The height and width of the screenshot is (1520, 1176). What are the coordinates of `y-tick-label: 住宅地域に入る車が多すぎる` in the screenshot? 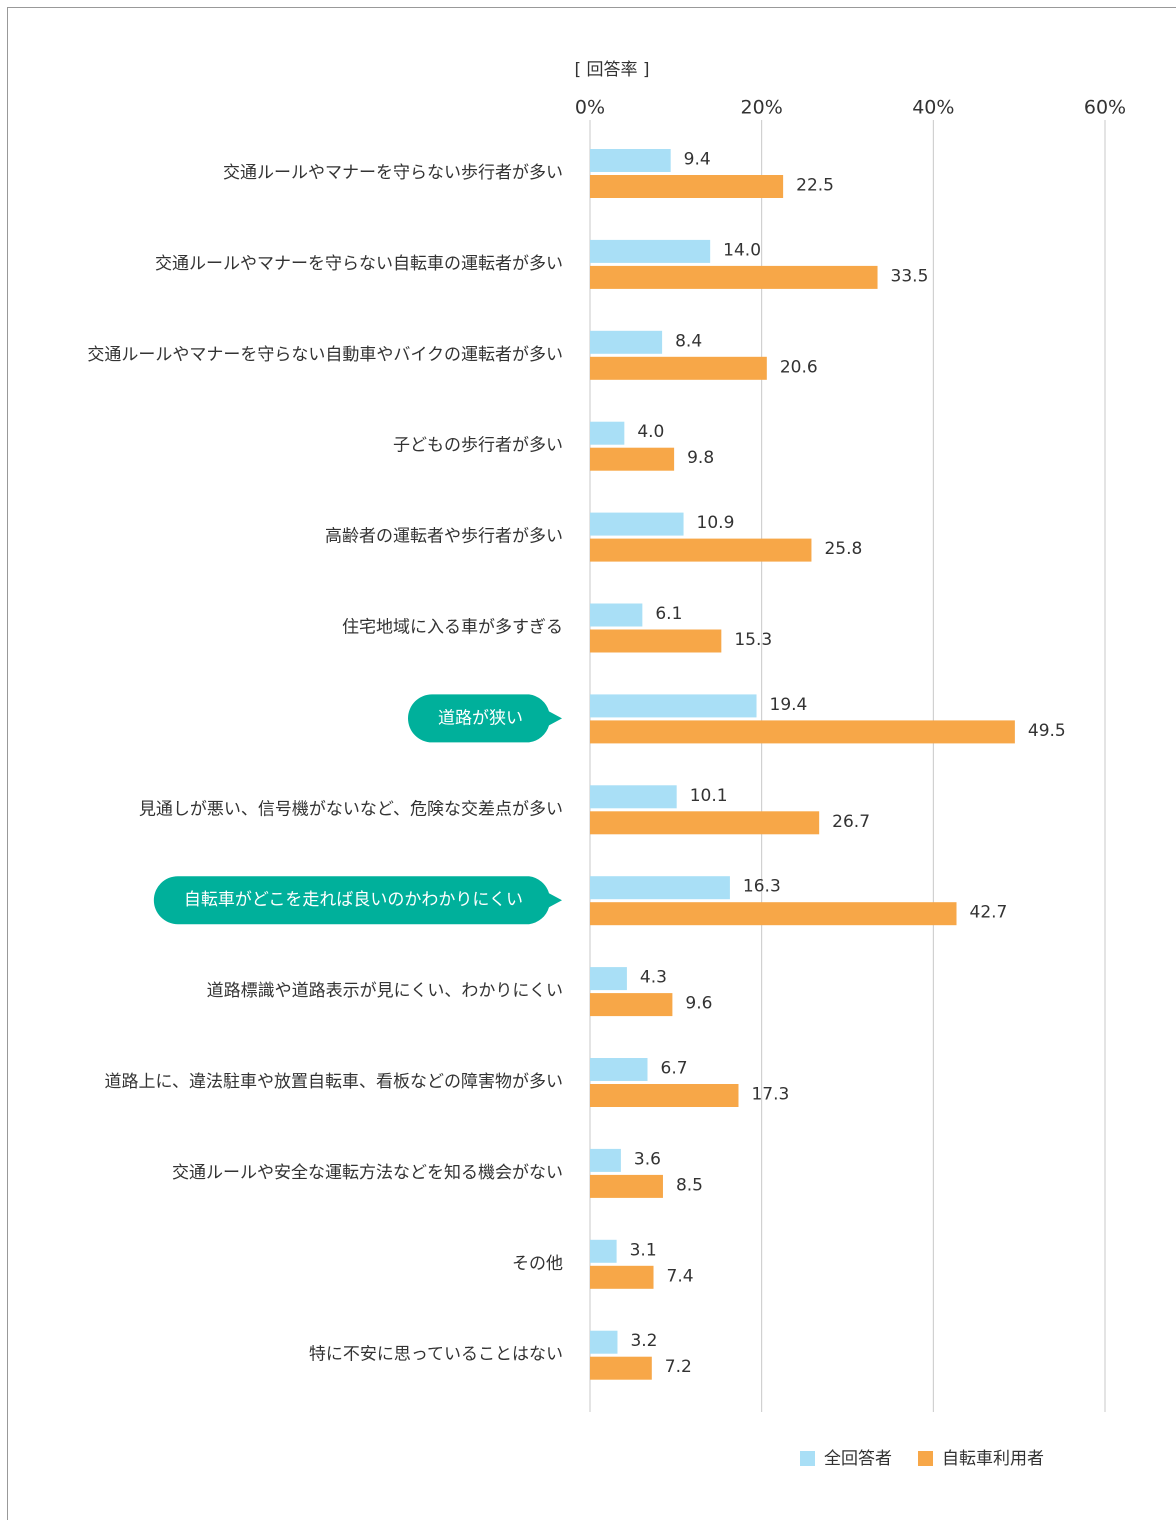 It's located at (452, 628).